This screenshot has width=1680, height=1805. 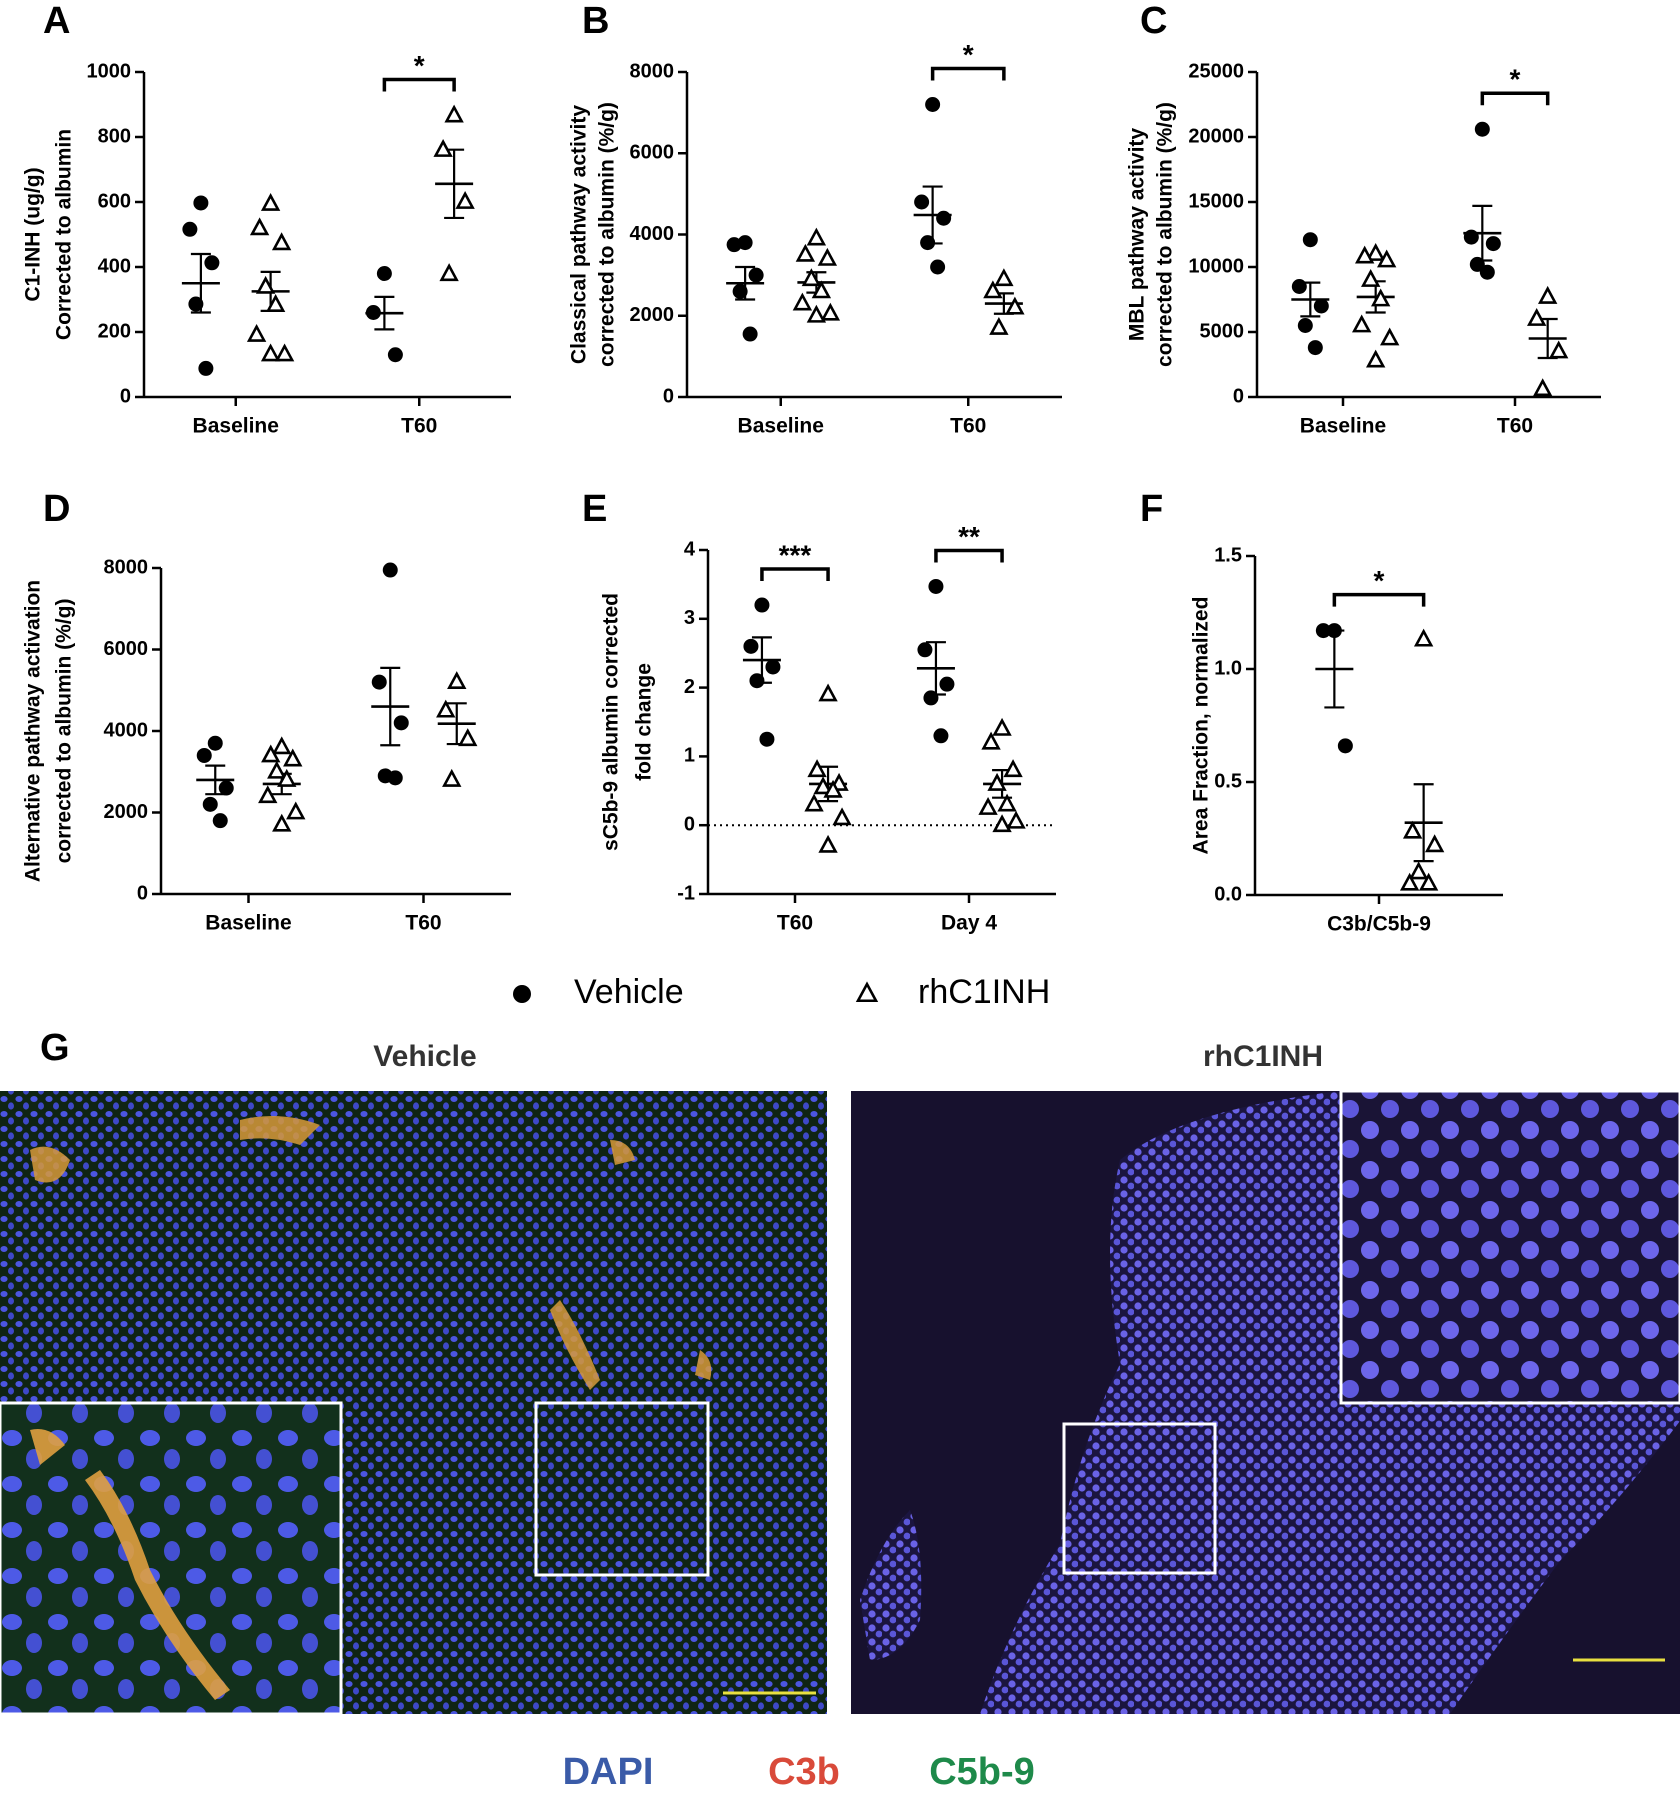 What do you see at coordinates (1216, 136) in the screenshot?
I see `y-tick-label: 20000` at bounding box center [1216, 136].